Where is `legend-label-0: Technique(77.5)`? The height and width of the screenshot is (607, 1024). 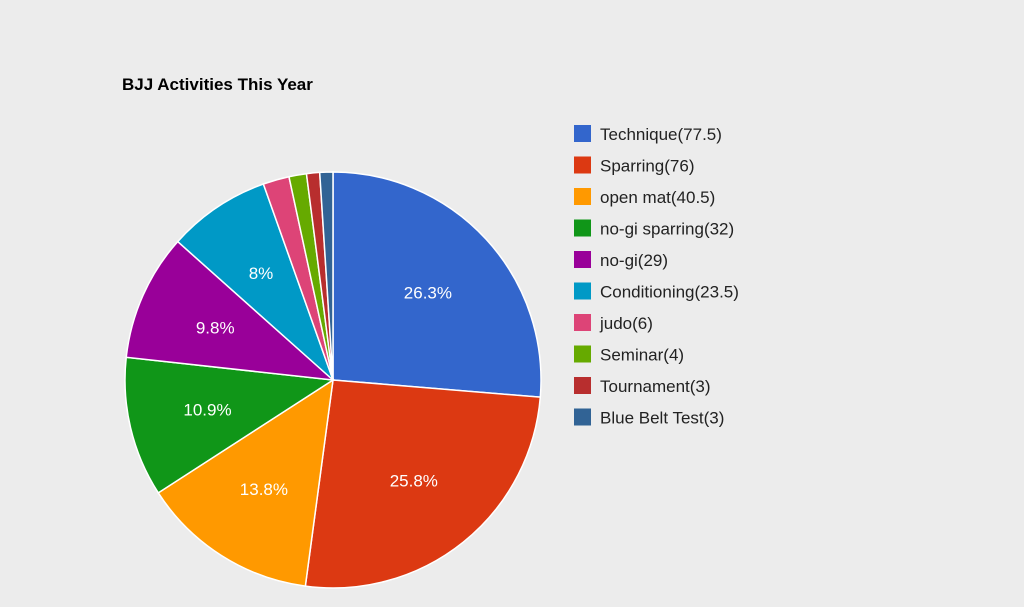
legend-label-0: Technique(77.5) is located at coordinates (661, 134).